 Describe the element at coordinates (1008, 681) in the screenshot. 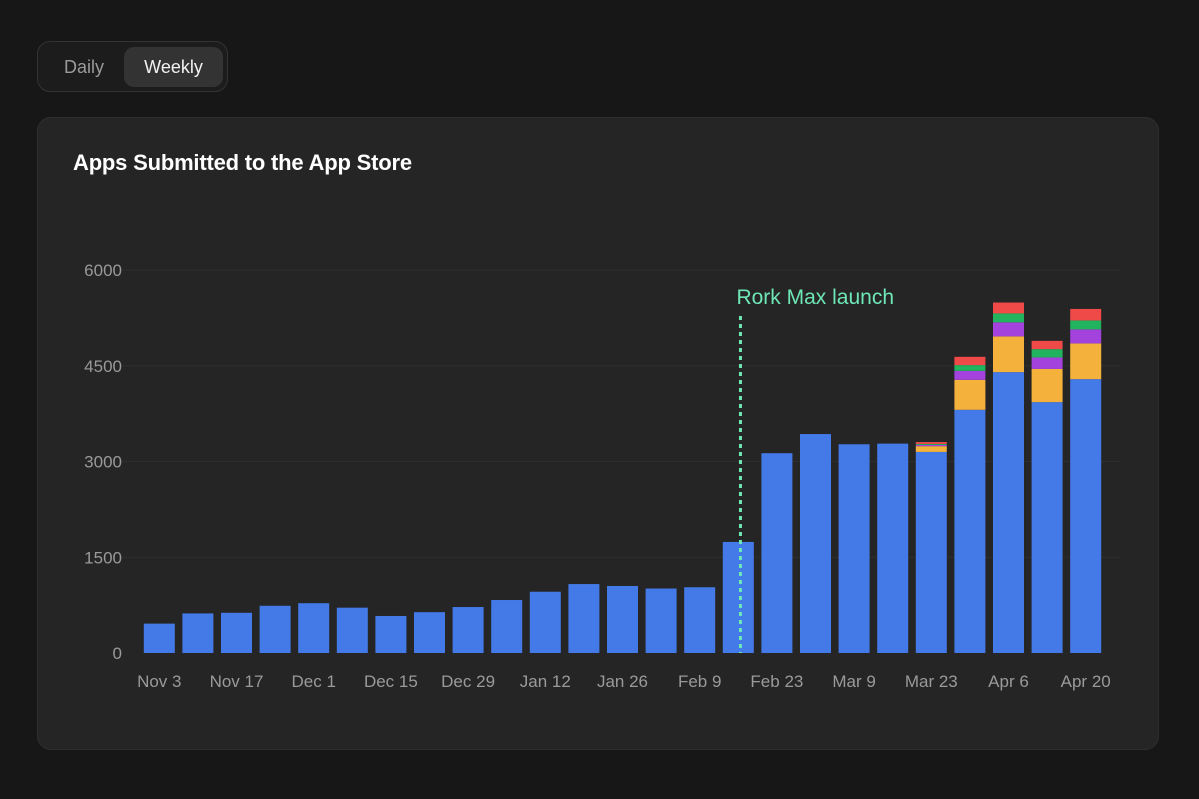

I see `x-tick-label: Apr 6` at that location.